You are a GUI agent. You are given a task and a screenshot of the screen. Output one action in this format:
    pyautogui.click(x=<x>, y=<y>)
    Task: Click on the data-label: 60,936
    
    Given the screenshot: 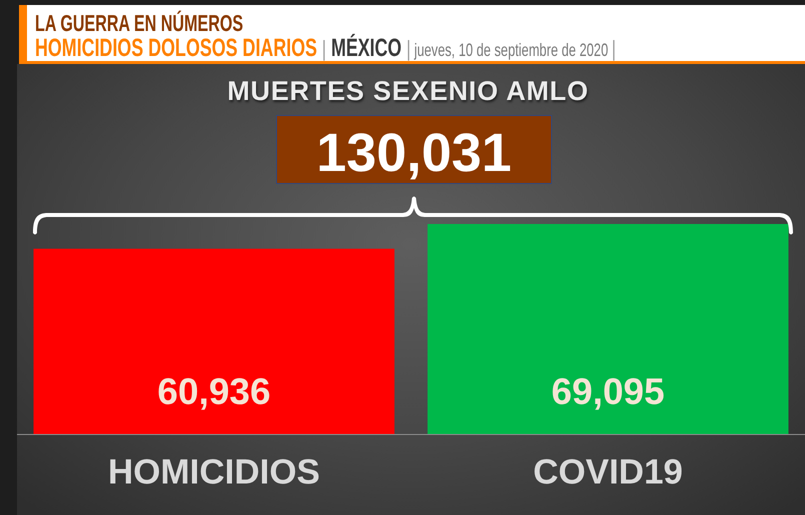 What is the action you would take?
    pyautogui.click(x=214, y=391)
    